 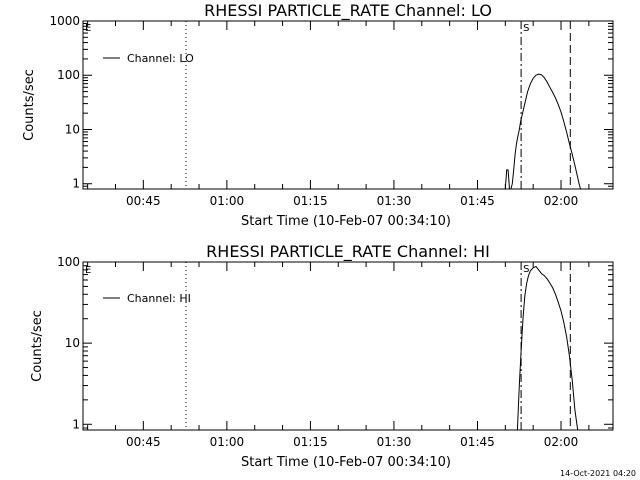 I want to click on y-tick-label: 1000, so click(x=64, y=21).